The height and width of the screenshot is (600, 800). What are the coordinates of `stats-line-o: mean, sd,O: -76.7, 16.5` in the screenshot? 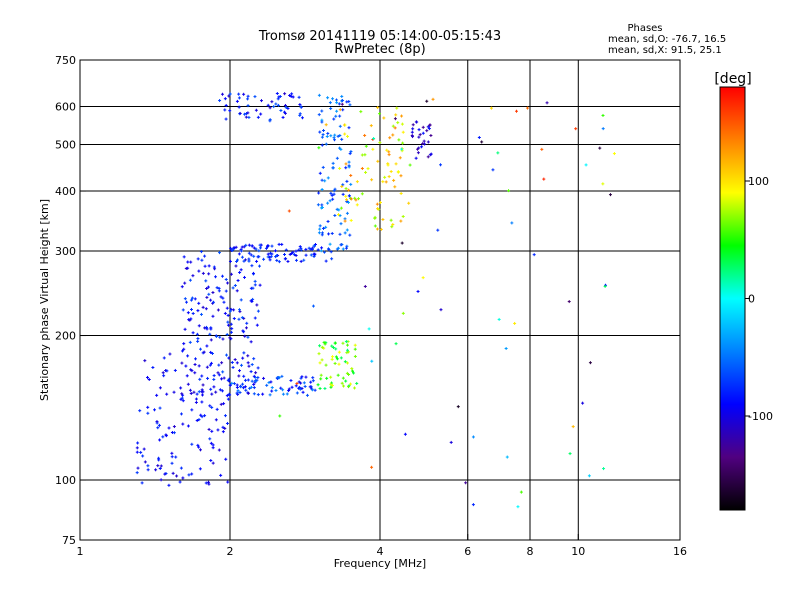 It's located at (667, 39).